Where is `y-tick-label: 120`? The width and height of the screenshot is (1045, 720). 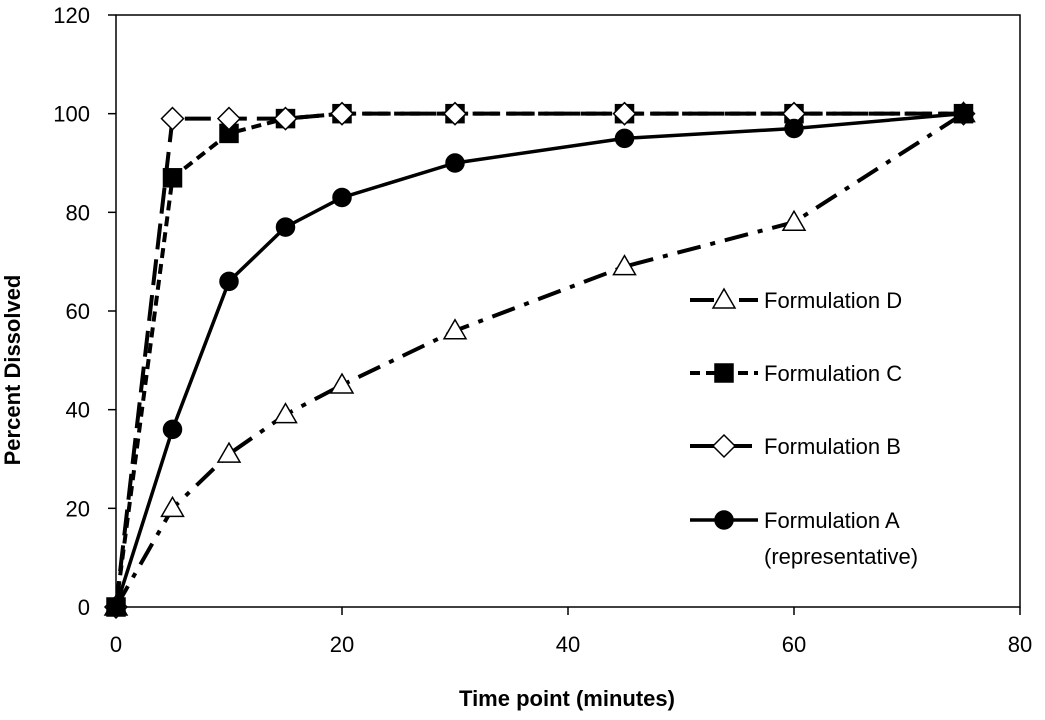 y-tick-label: 120 is located at coordinates (71, 15).